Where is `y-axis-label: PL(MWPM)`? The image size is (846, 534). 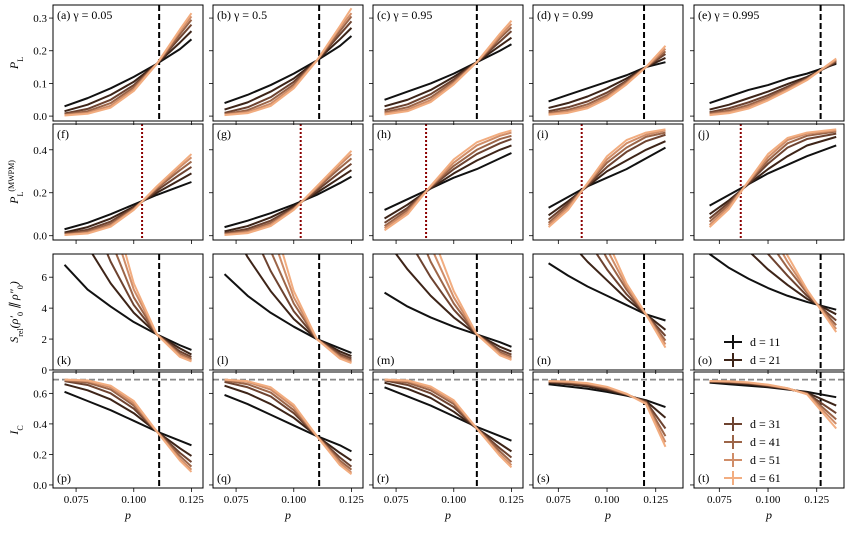
y-axis-label: PL(MWPM) is located at coordinates (16, 182).